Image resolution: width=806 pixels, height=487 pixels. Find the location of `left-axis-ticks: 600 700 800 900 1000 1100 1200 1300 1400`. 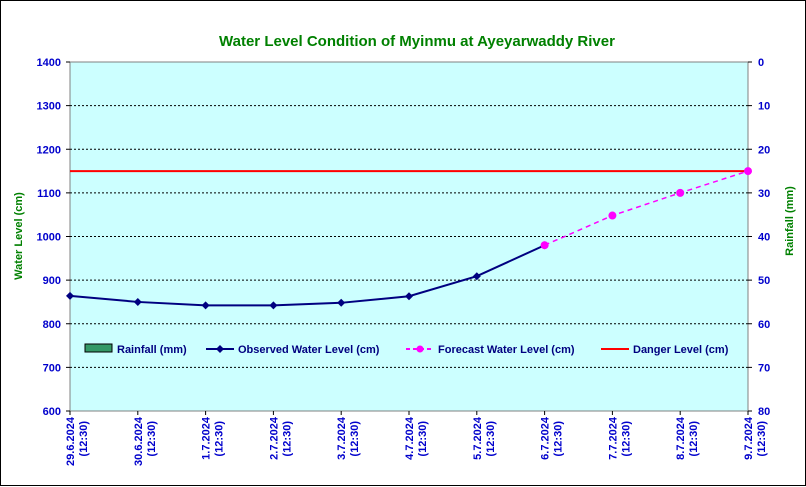

left-axis-ticks: 600 700 800 900 1000 1100 1200 1300 1400 is located at coordinates (53, 237).